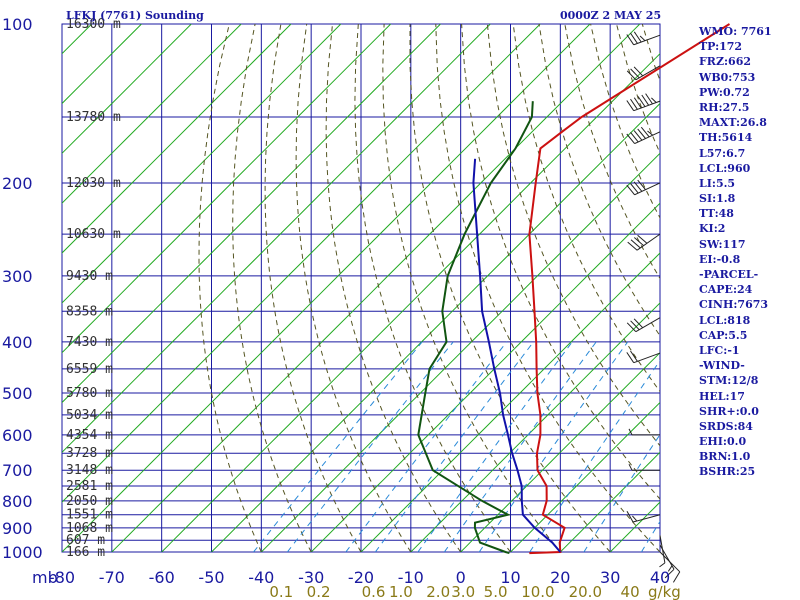 The height and width of the screenshot is (600, 800). What do you see at coordinates (89, 501) in the screenshot?
I see `height-label: 2050 m` at bounding box center [89, 501].